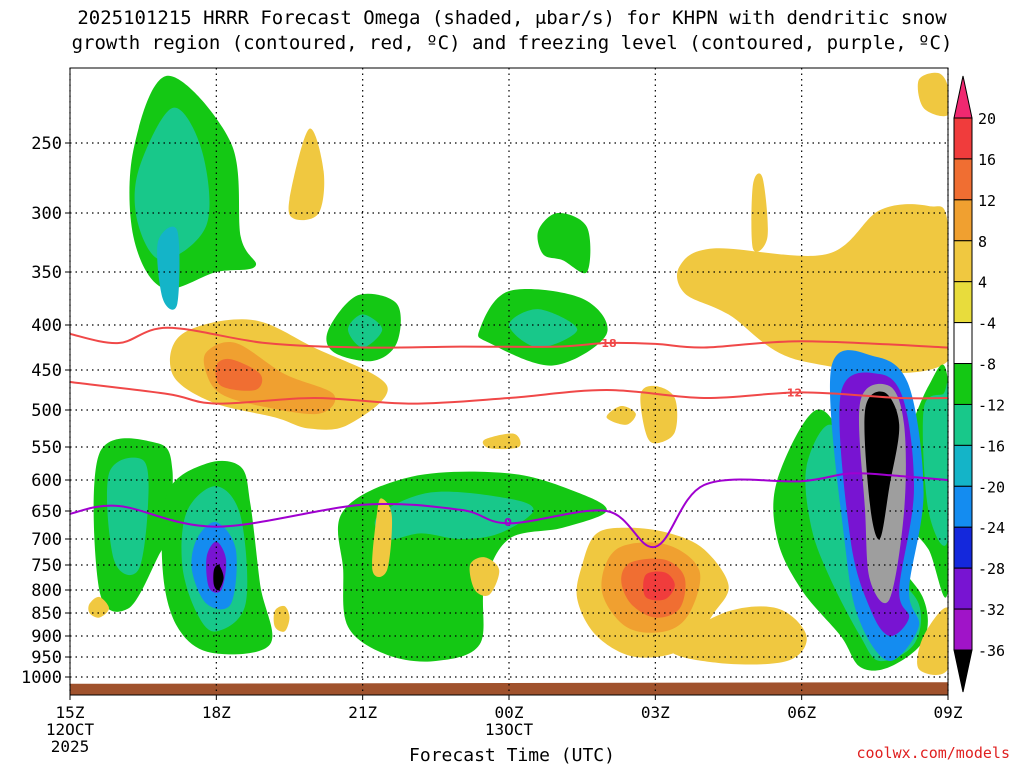  Describe the element at coordinates (46, 658) in the screenshot. I see `y-tick-label-950: 950` at that location.